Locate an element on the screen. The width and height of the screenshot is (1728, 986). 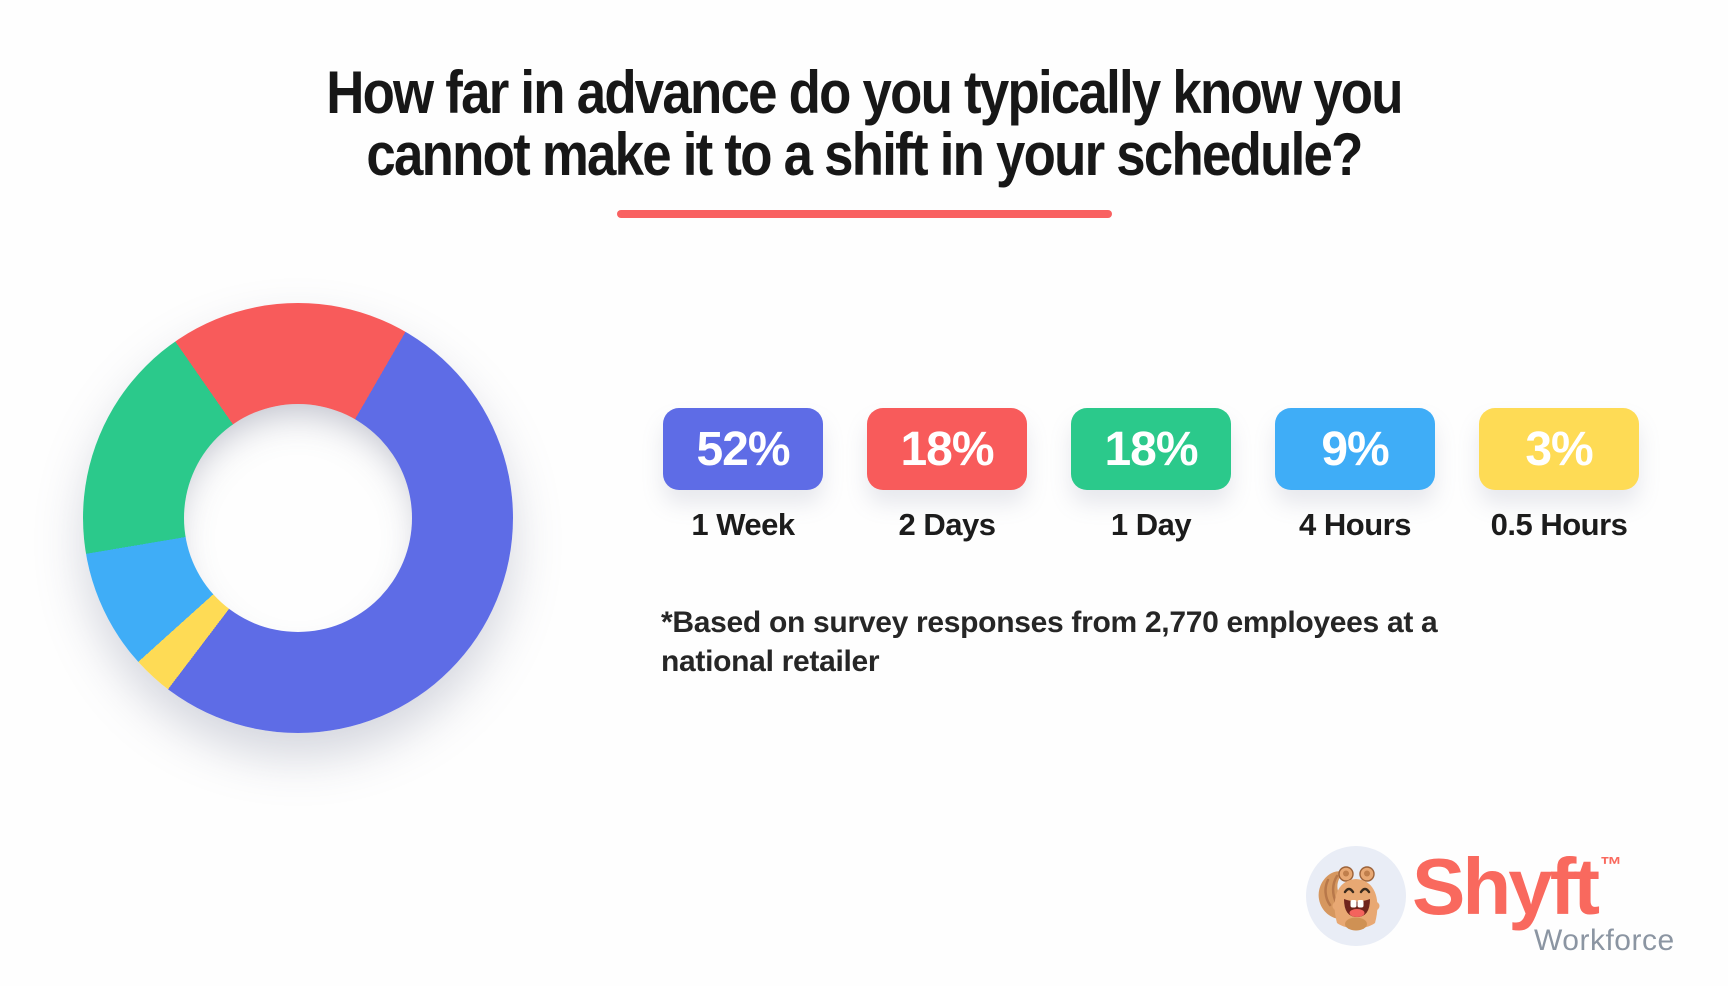
donut-hole is located at coordinates (298, 518).